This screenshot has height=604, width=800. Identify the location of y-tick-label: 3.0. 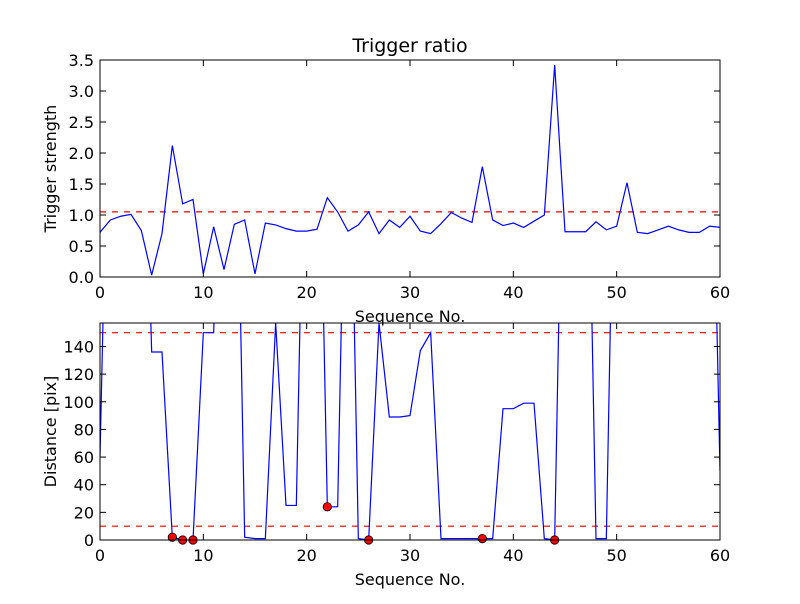
(81, 91).